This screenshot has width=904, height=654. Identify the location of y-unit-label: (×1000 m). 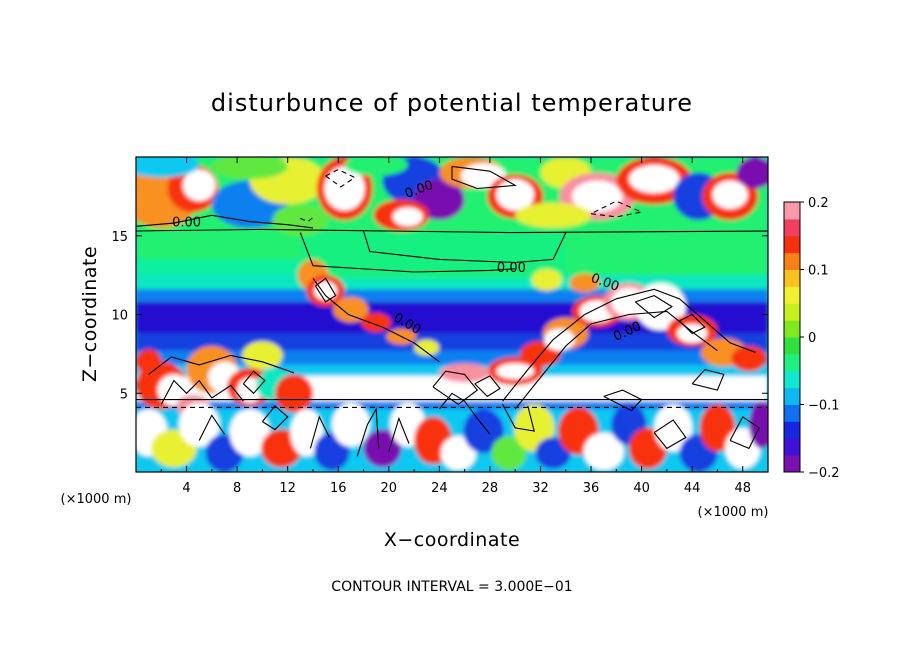
(96, 499).